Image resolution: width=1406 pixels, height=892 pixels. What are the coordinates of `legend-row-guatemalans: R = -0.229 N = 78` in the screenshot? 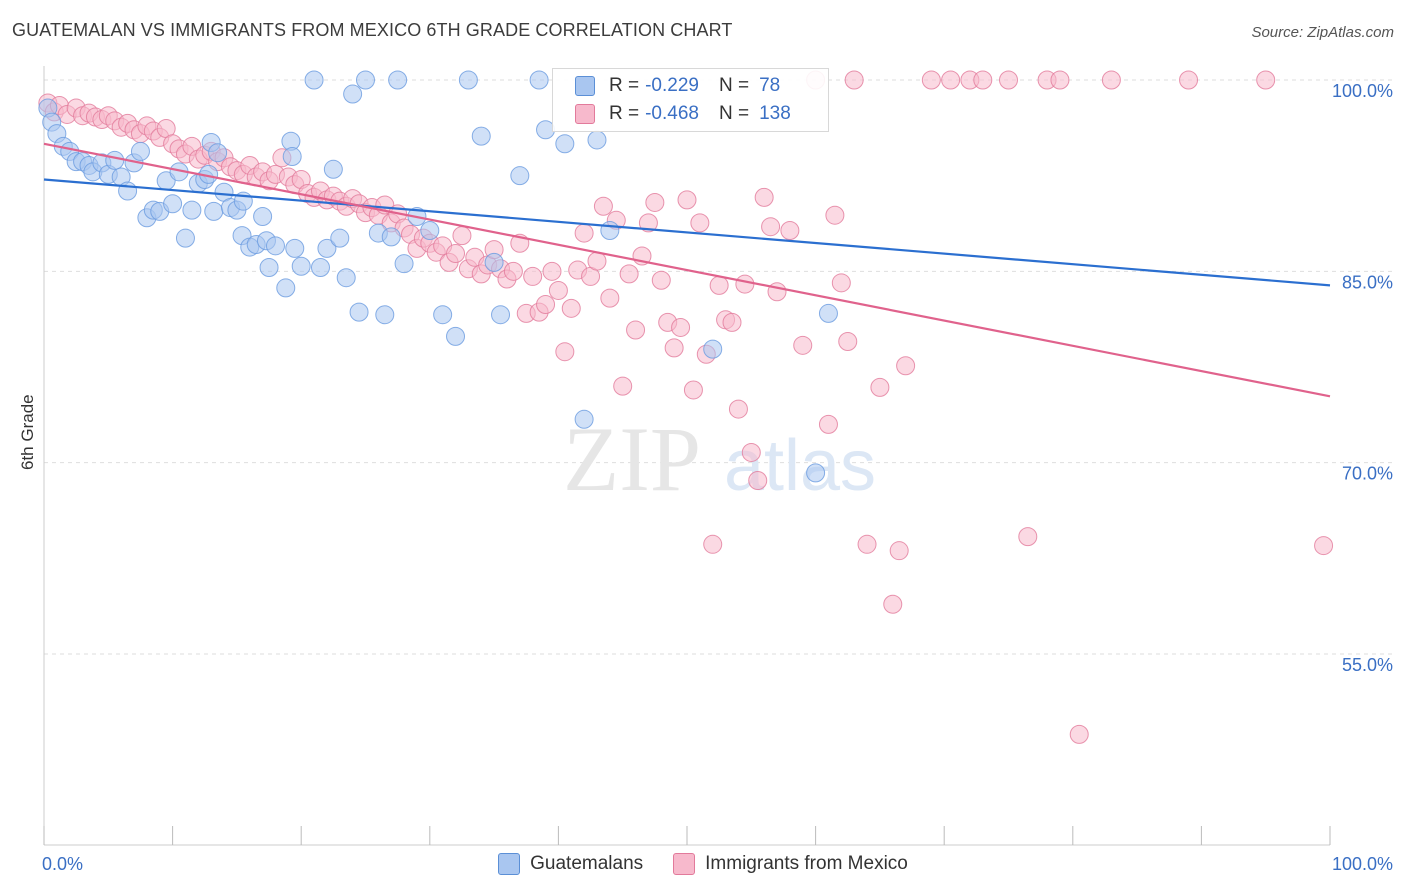 It's located at (677, 86).